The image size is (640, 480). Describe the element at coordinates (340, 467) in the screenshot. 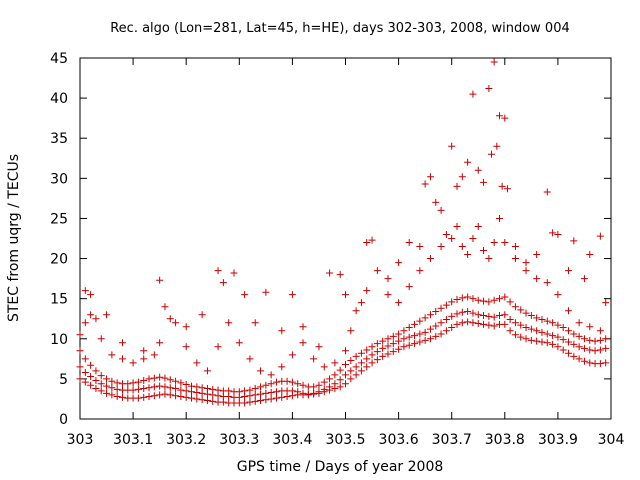

I see `x-axis-label: GPS time / Days of year 2008` at that location.